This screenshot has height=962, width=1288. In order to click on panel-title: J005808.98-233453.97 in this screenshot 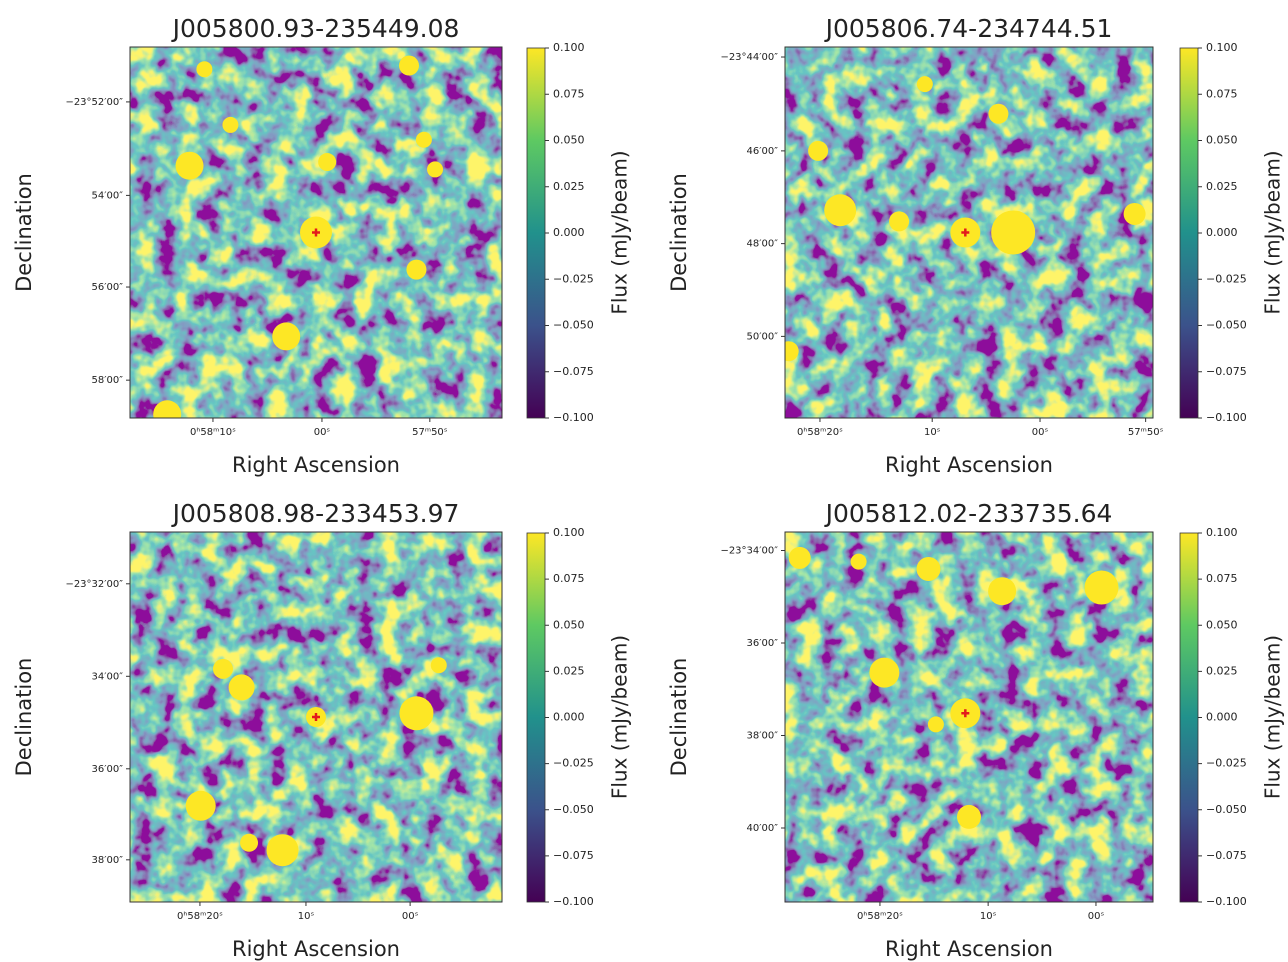, I will do `click(315, 513)`.